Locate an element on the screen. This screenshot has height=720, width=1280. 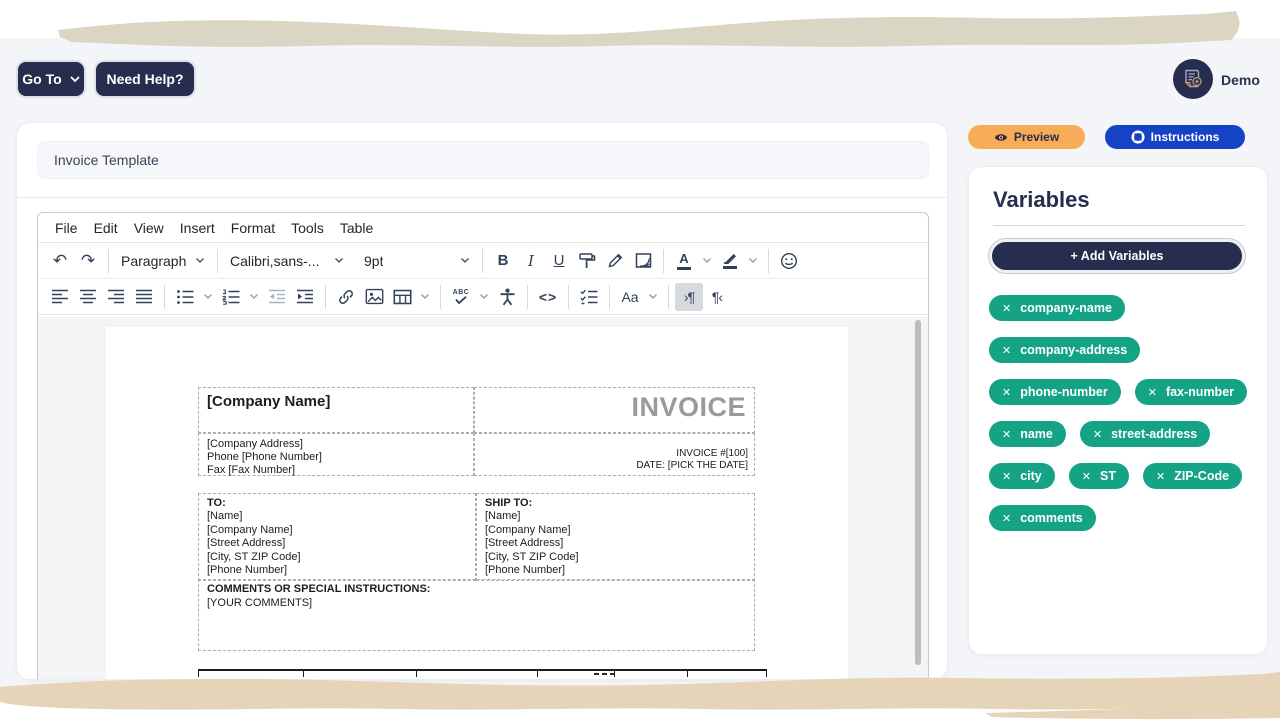
invoice-date: DATE: [PICK THE DATE] is located at coordinates (692, 465).